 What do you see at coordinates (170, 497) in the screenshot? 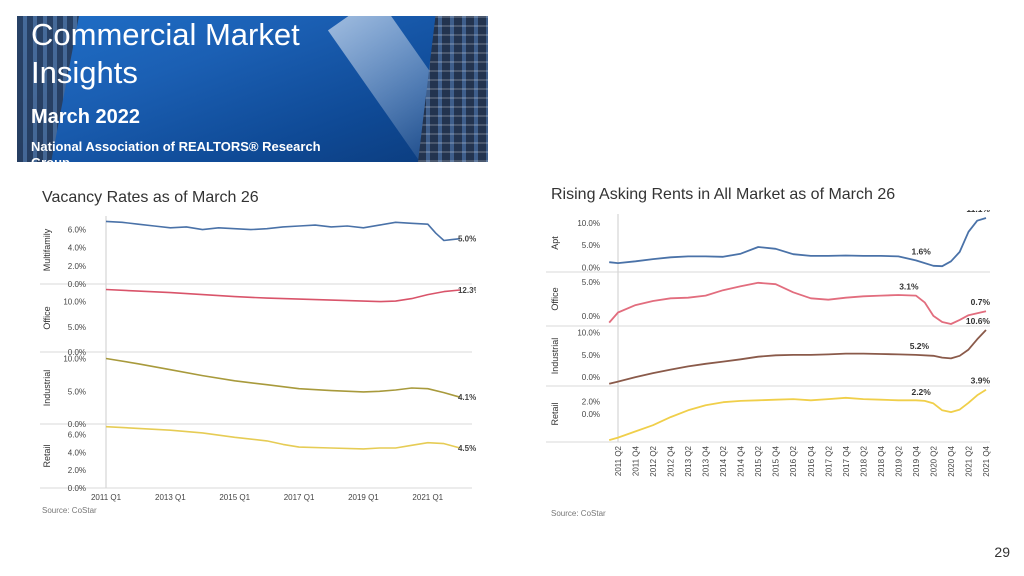
I see `x-tick-label: 2013 Q1` at bounding box center [170, 497].